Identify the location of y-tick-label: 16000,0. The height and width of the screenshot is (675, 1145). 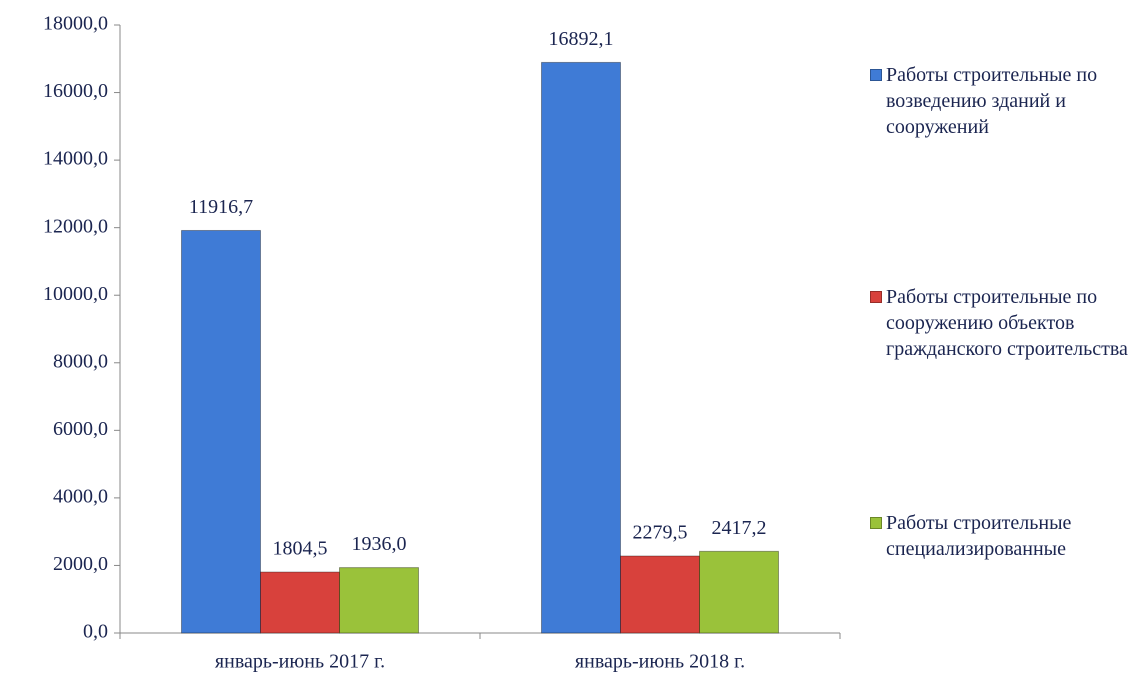
(75, 91).